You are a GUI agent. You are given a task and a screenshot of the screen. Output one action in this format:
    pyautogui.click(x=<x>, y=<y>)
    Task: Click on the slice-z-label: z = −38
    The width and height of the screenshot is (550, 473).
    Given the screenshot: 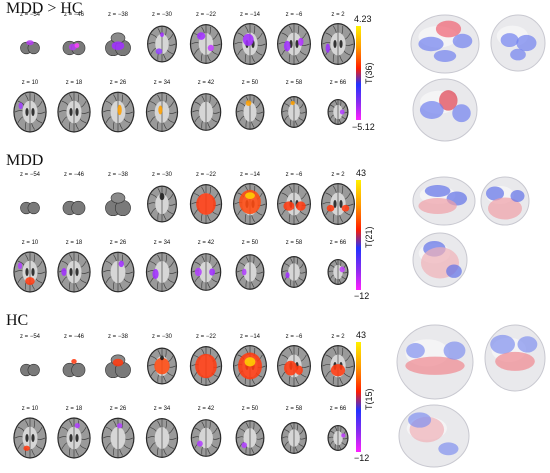 What is the action you would take?
    pyautogui.click(x=117, y=337)
    